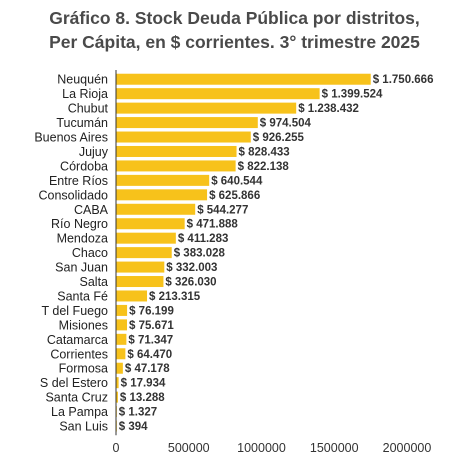 The image size is (469, 461). Describe the element at coordinates (94, 152) in the screenshot. I see `category-label: Jujuy` at that location.